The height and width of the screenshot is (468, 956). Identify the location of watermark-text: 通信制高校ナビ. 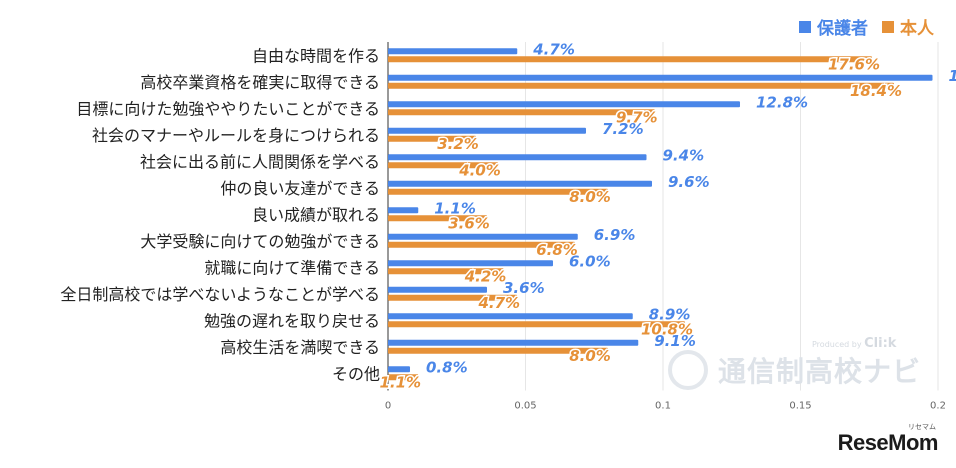
(820, 371).